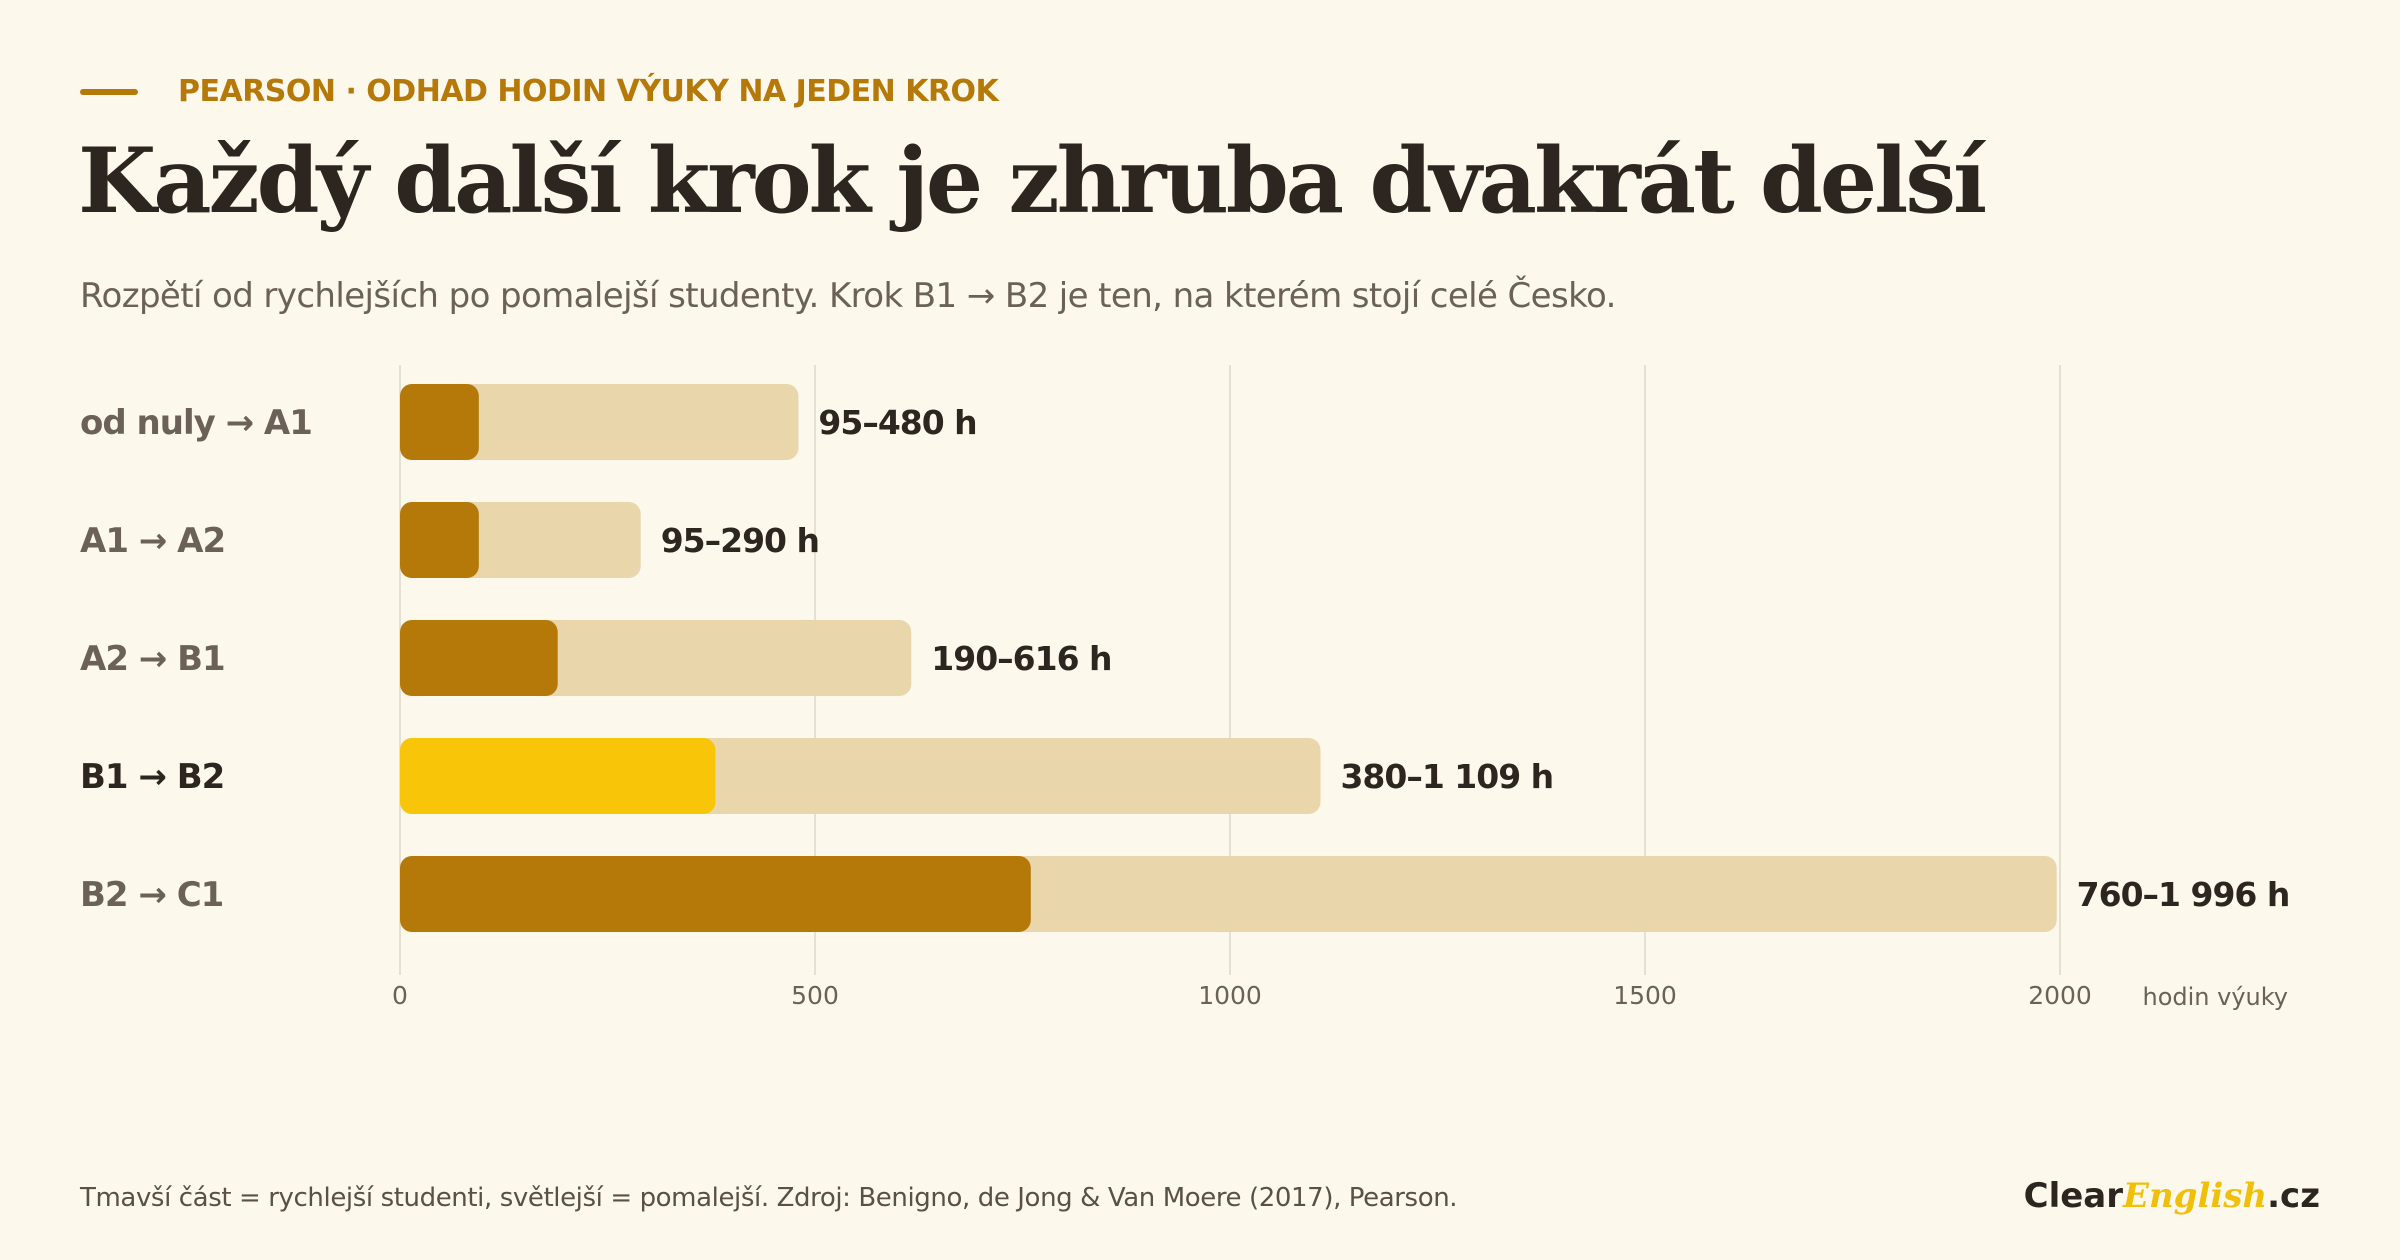 The image size is (2400, 1260). I want to click on value-label: 95–290 h, so click(740, 540).